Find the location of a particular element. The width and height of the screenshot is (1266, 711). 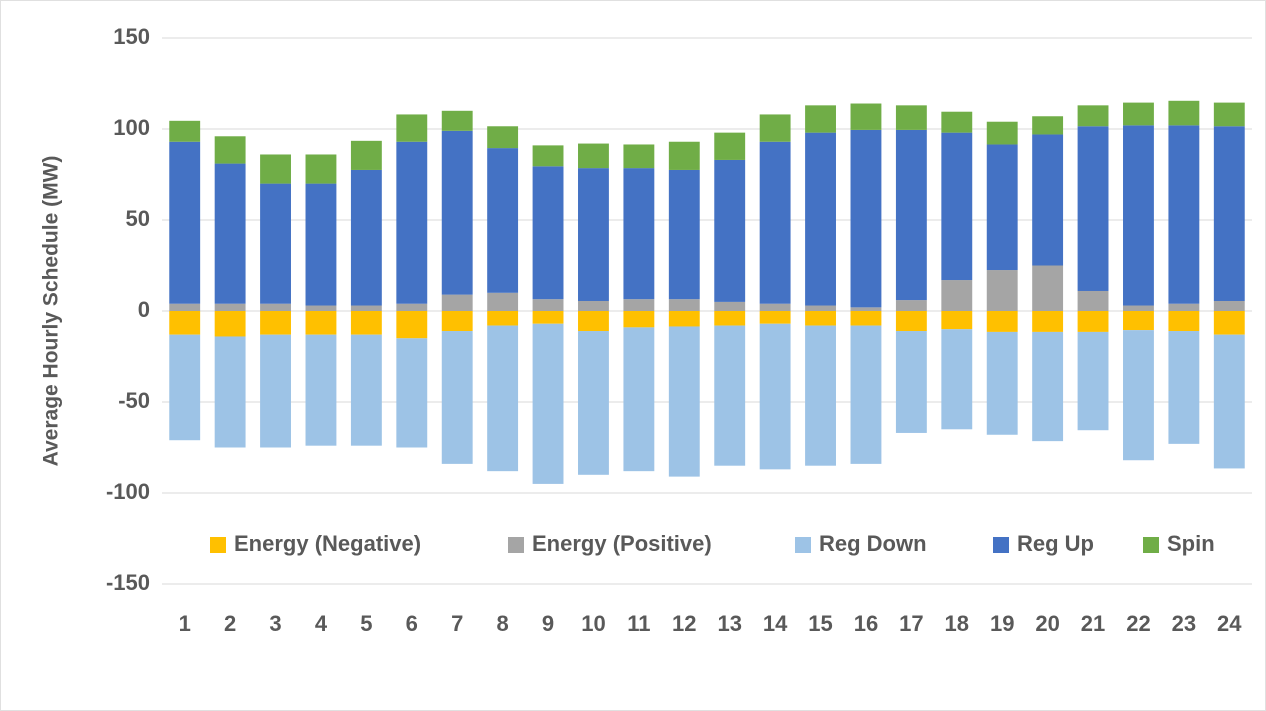

x-tick-label: 3 is located at coordinates (275, 623).